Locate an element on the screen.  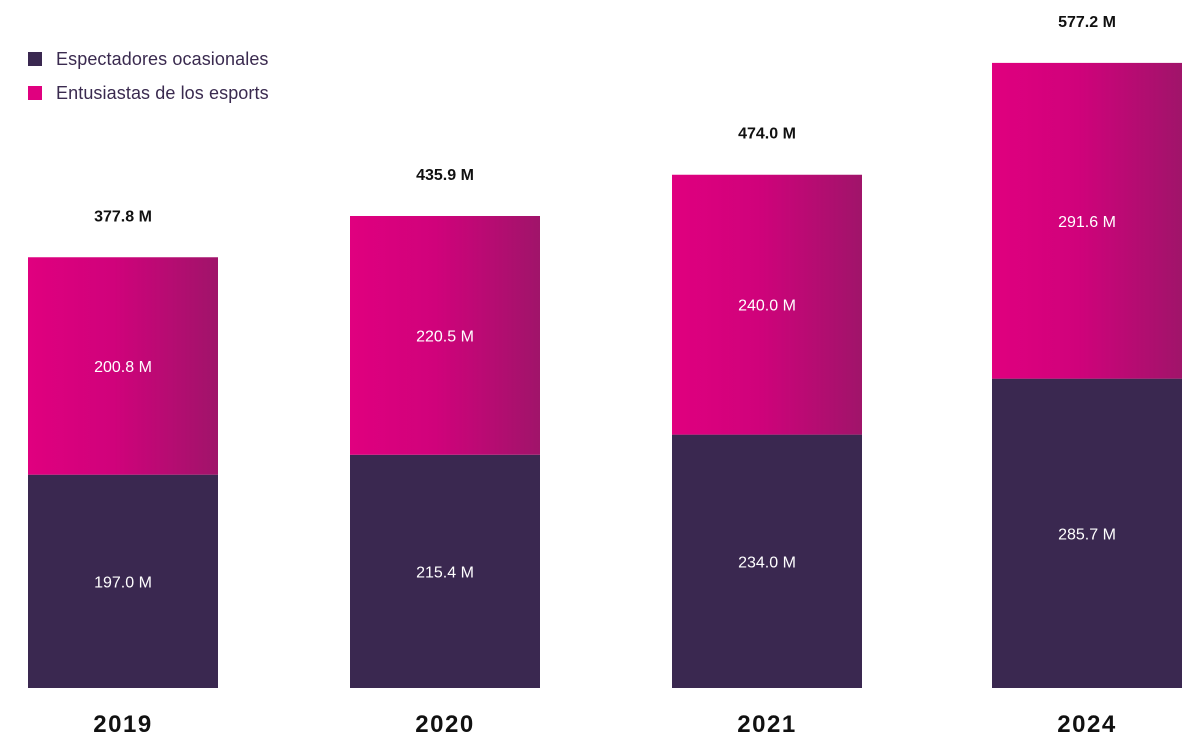
value-label-esports-enthusiasts-2019: 200.8 M is located at coordinates (123, 367).